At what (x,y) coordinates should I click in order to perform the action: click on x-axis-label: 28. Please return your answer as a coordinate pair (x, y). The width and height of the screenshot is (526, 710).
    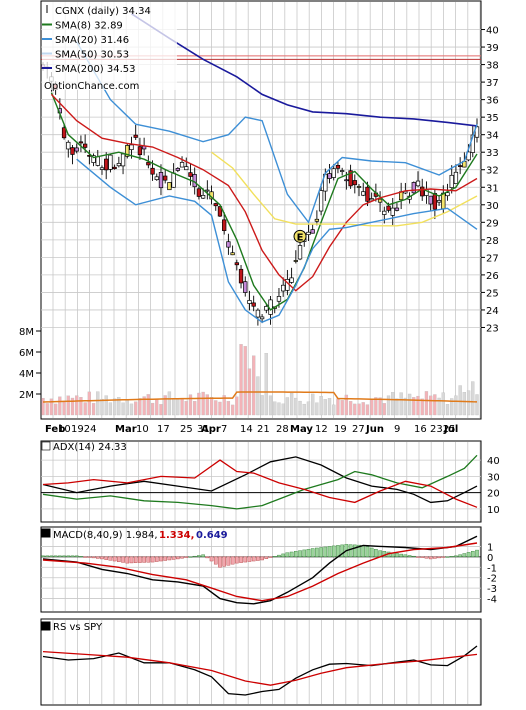
    Looking at the image, I should click on (282, 429).